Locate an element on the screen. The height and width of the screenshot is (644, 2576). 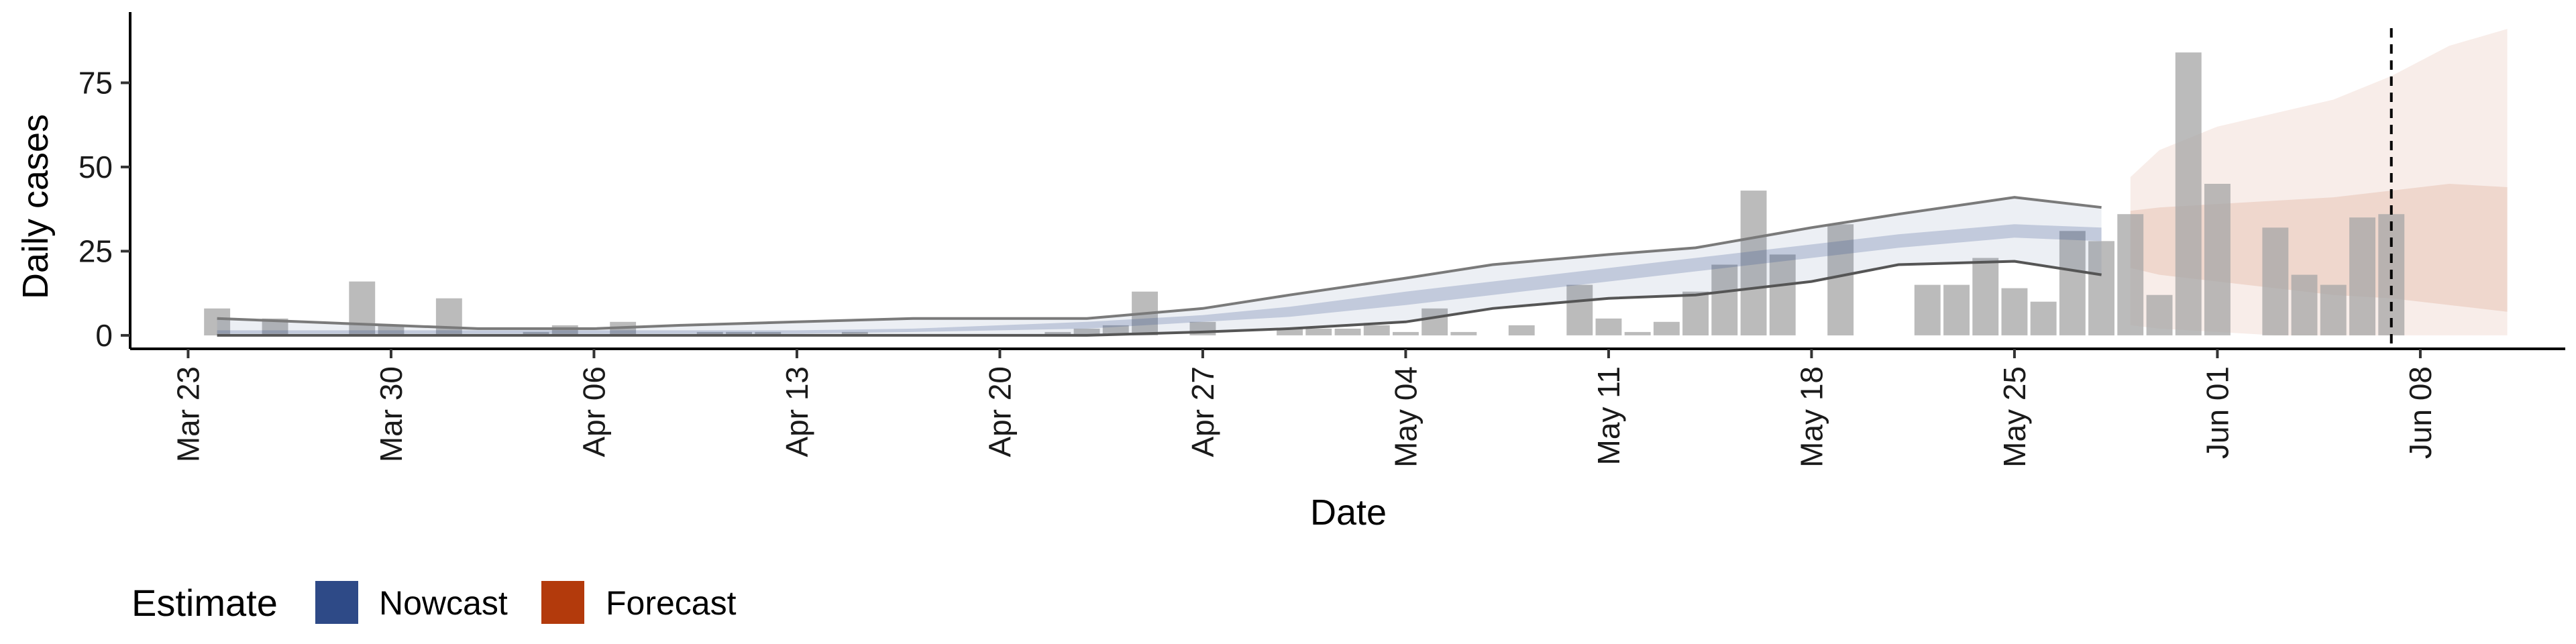
x-tick-label: Apr 27 is located at coordinates (1202, 412).